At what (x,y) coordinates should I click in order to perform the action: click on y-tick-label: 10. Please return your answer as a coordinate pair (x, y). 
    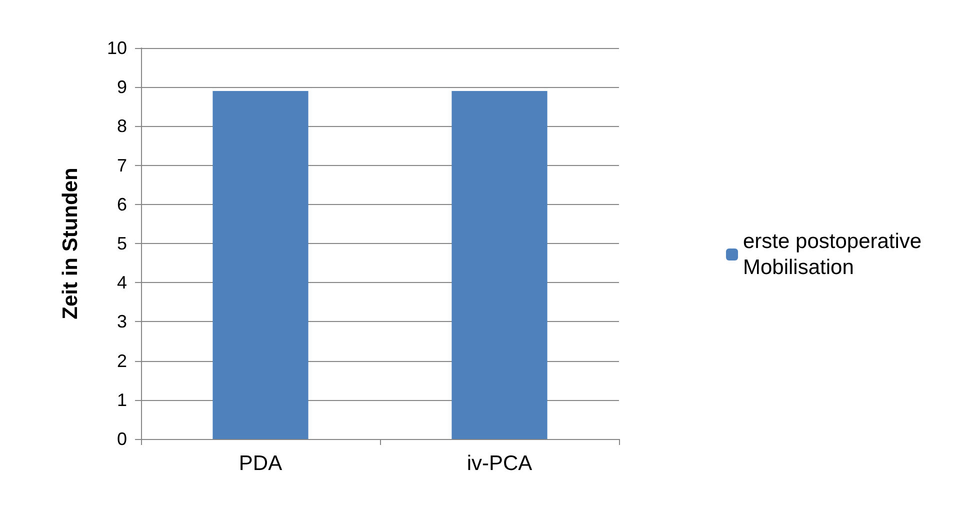
    Looking at the image, I should click on (116, 48).